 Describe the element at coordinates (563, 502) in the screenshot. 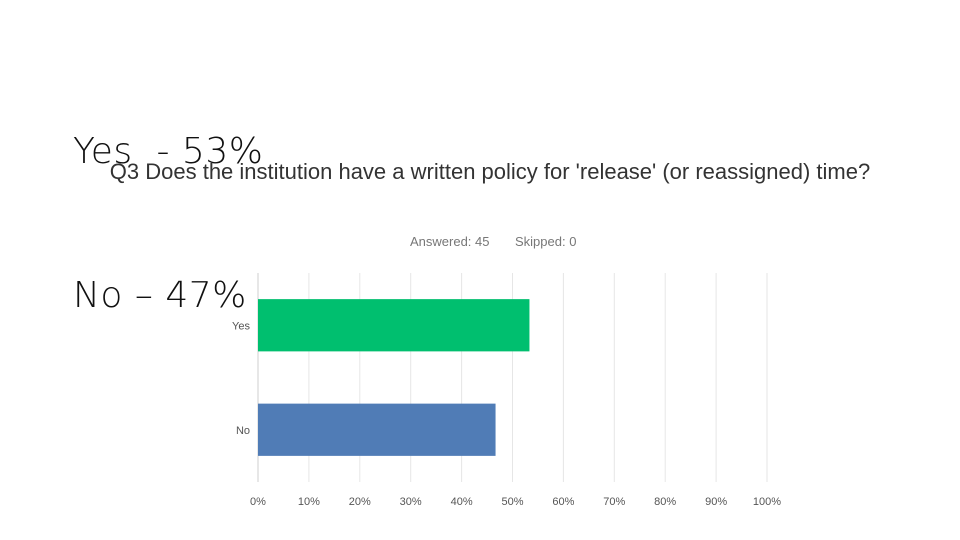

I see `x-tick-label: 60%` at that location.